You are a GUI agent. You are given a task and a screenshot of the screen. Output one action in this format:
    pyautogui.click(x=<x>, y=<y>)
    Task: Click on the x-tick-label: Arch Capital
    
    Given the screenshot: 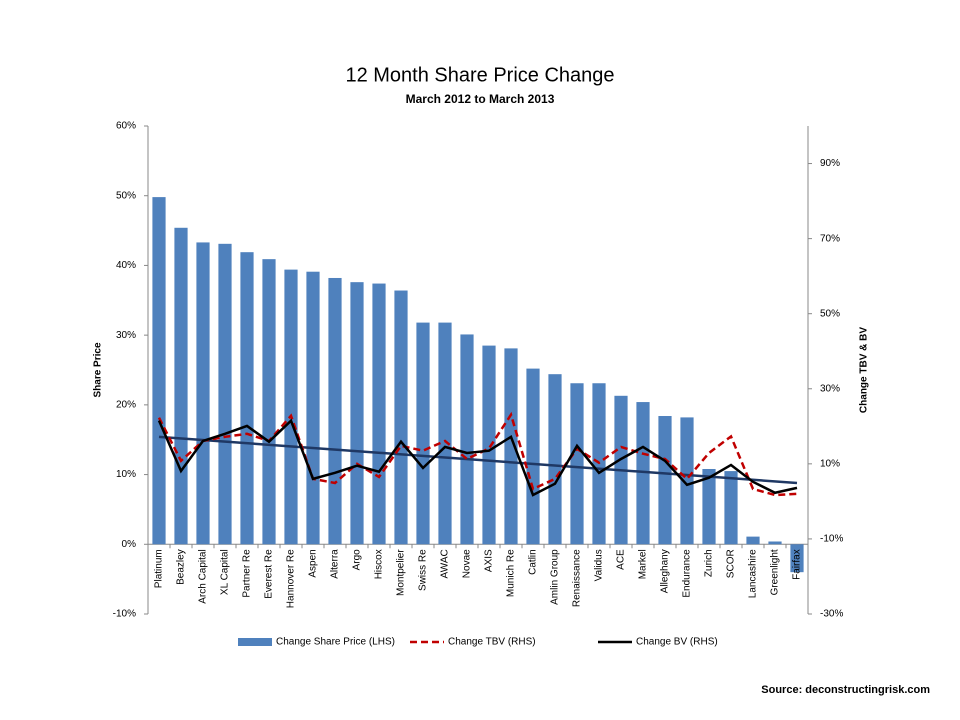 What is the action you would take?
    pyautogui.click(x=203, y=576)
    